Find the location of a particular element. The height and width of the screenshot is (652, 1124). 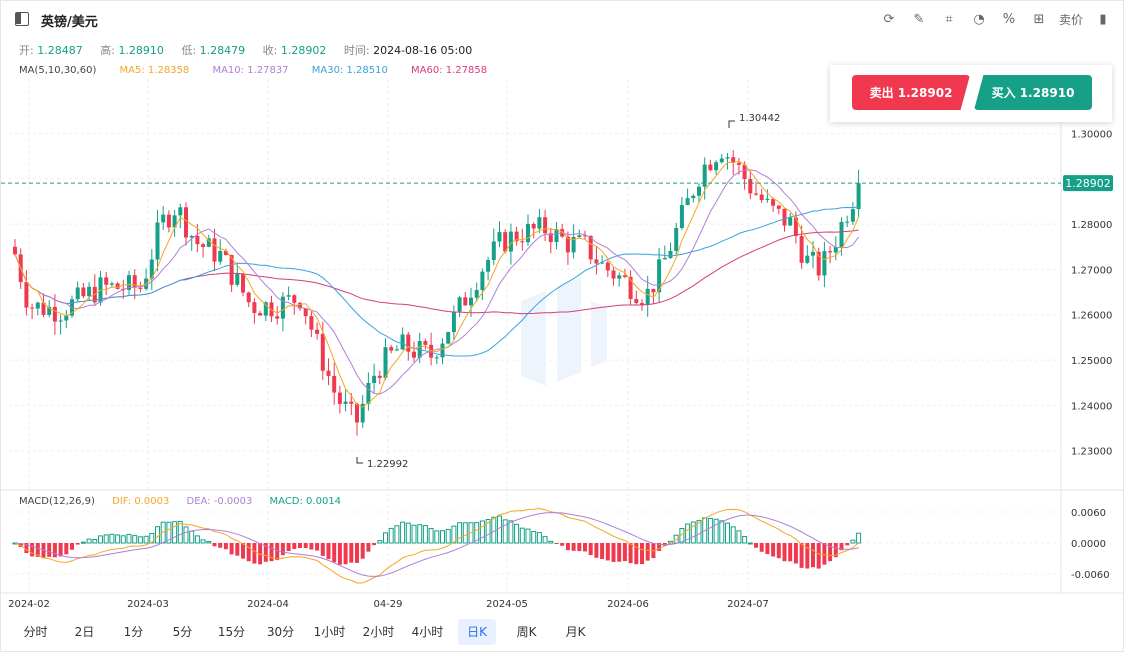

period-tab: 1小时 is located at coordinates (329, 632).